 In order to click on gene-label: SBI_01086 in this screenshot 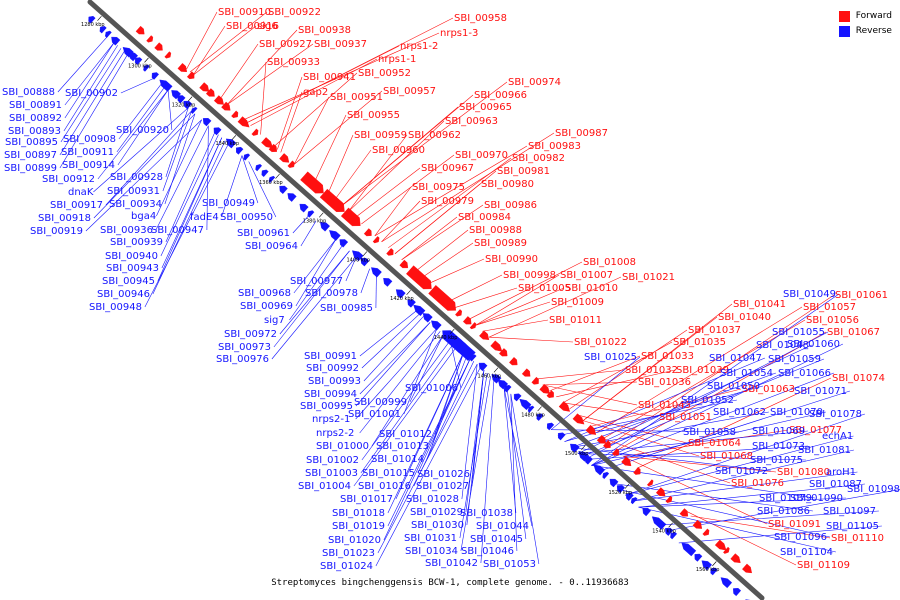, I will do `click(783, 511)`.